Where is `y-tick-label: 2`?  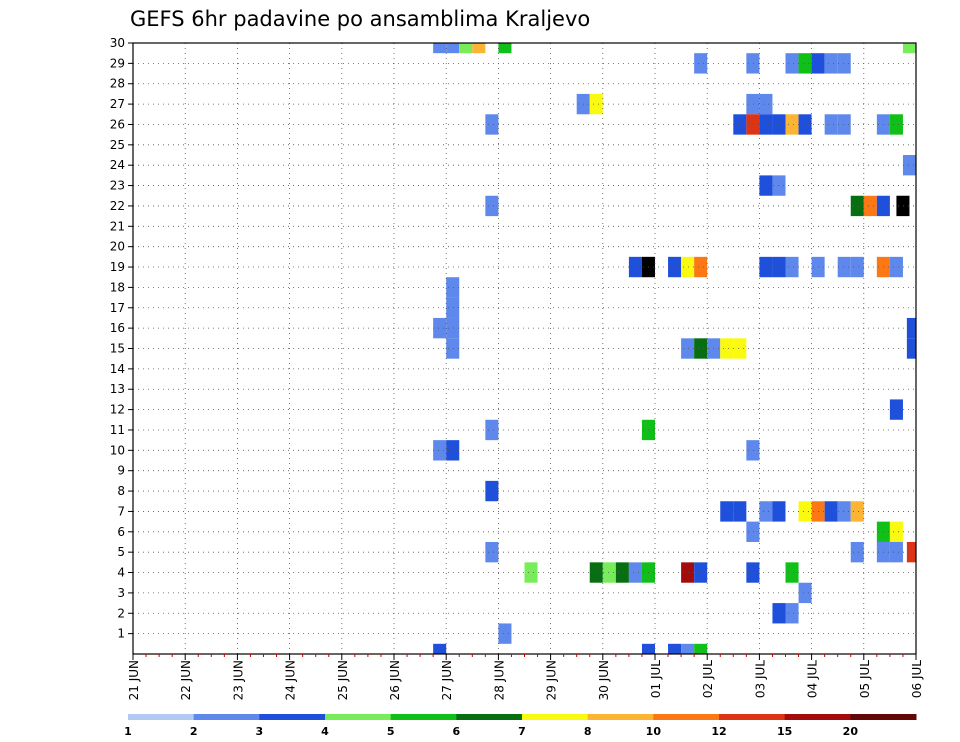 y-tick-label: 2 is located at coordinates (121, 613).